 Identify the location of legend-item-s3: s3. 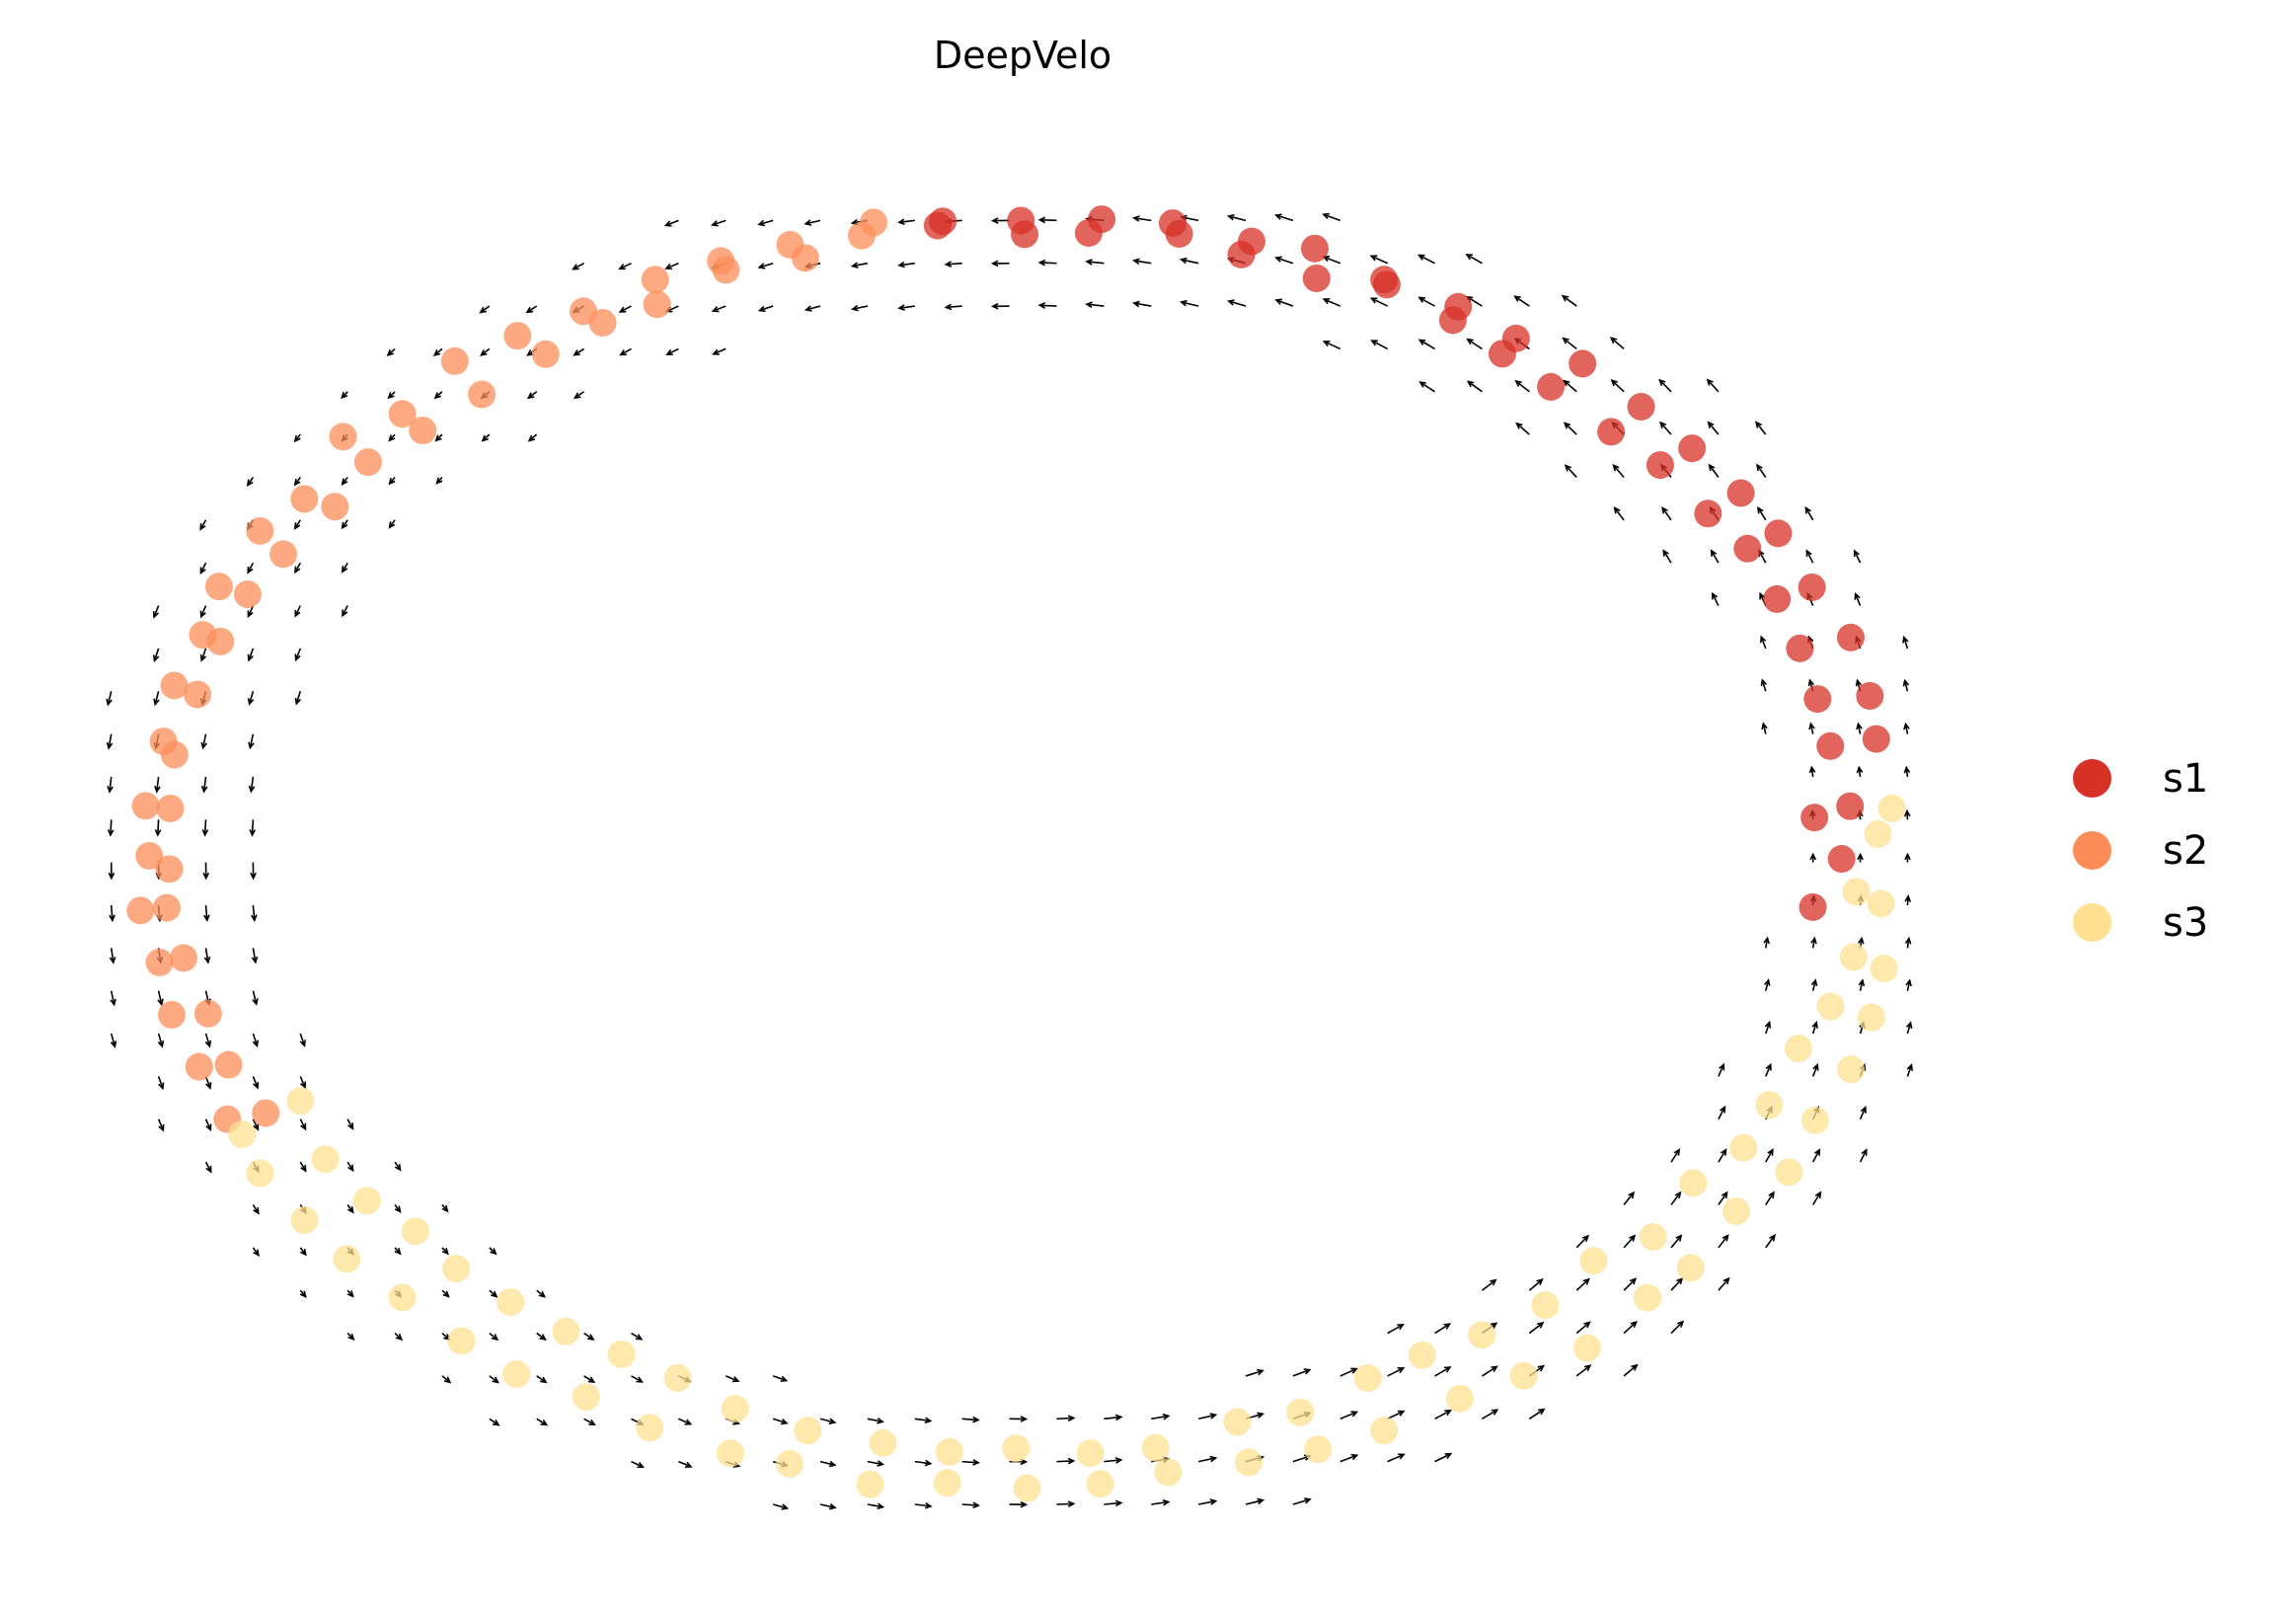
(2140, 923).